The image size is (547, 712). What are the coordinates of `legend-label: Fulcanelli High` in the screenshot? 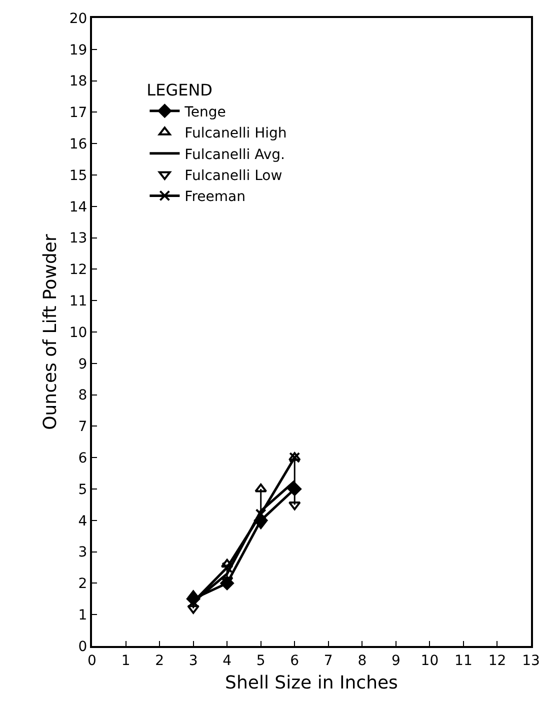 It's located at (235, 134).